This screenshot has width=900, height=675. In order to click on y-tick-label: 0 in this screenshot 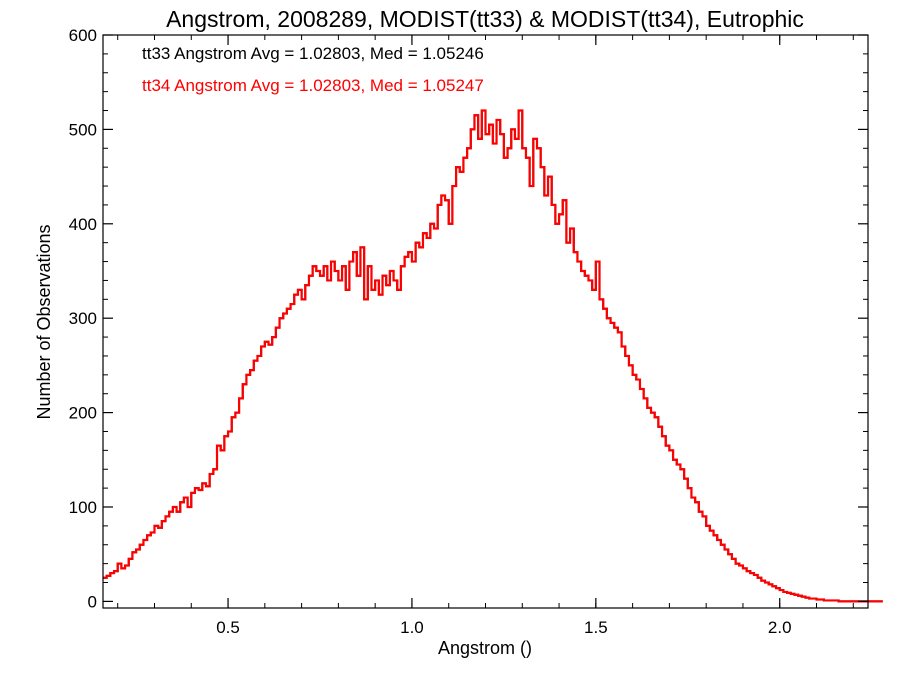, I will do `click(92, 601)`.